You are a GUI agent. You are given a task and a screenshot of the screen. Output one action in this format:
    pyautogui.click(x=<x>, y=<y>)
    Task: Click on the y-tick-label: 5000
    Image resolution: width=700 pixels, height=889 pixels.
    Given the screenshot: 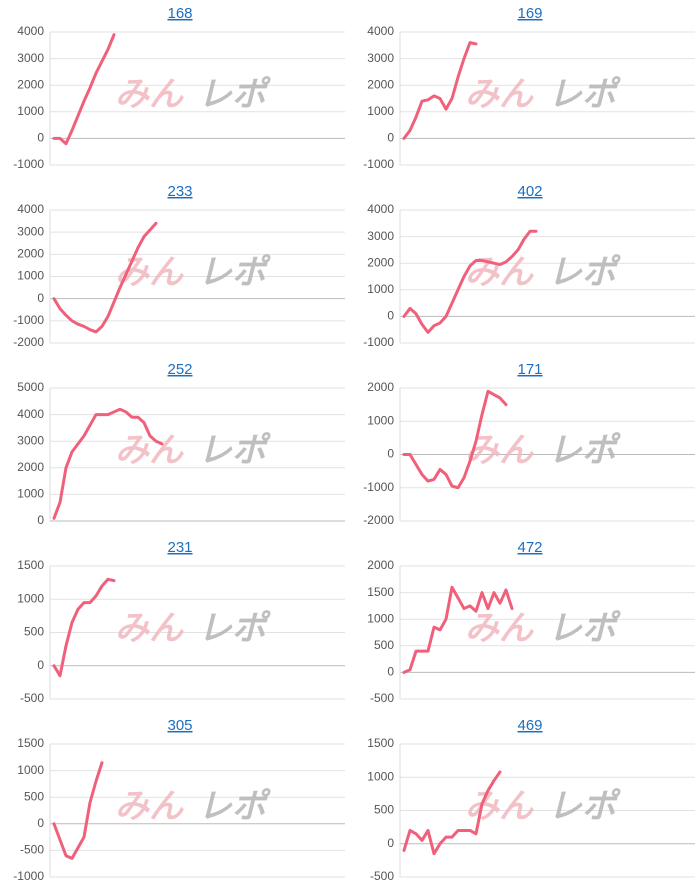 What is the action you would take?
    pyautogui.click(x=30, y=387)
    